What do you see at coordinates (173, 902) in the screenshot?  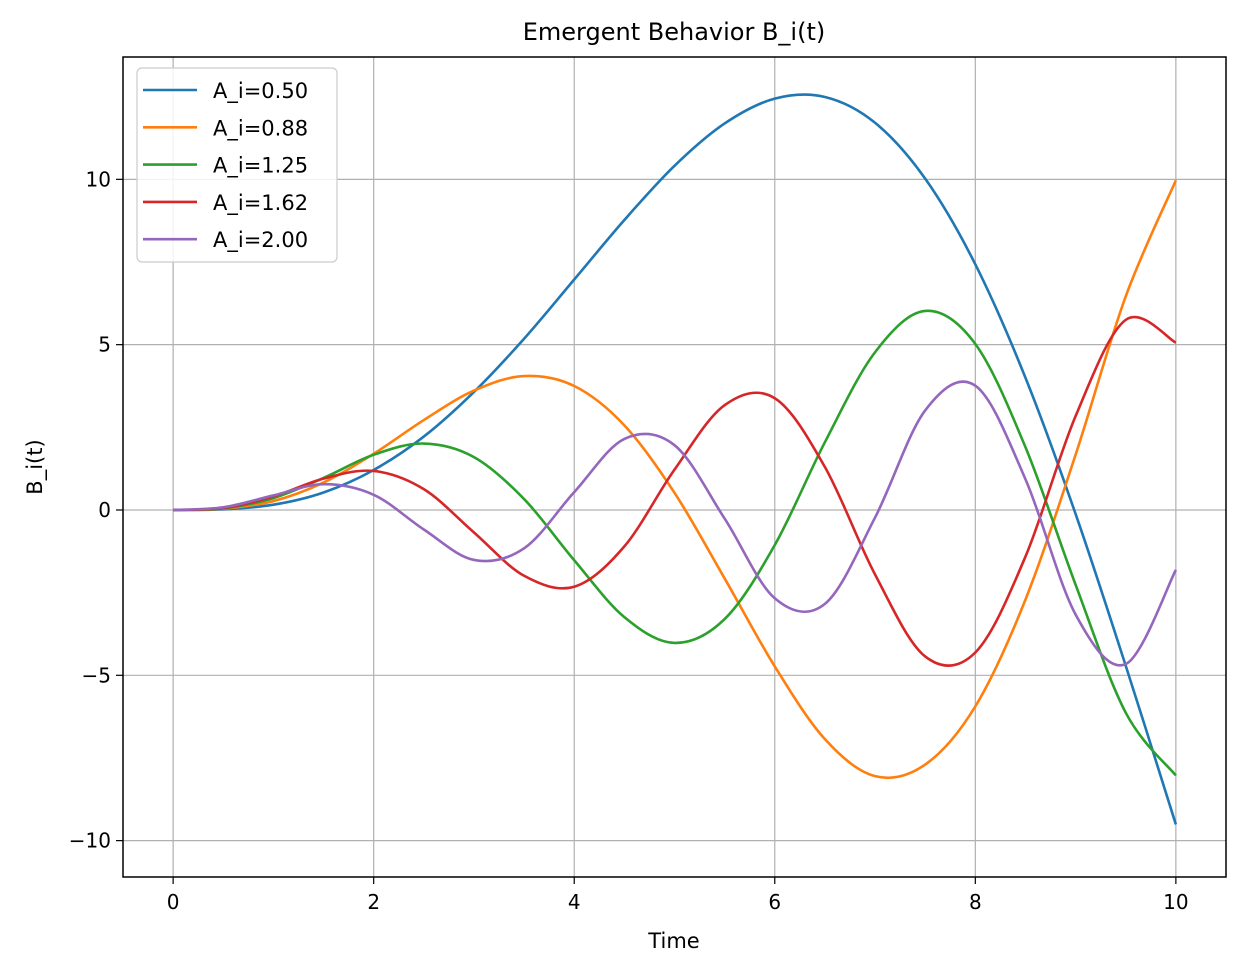 I see `x-tick-label: 0` at bounding box center [173, 902].